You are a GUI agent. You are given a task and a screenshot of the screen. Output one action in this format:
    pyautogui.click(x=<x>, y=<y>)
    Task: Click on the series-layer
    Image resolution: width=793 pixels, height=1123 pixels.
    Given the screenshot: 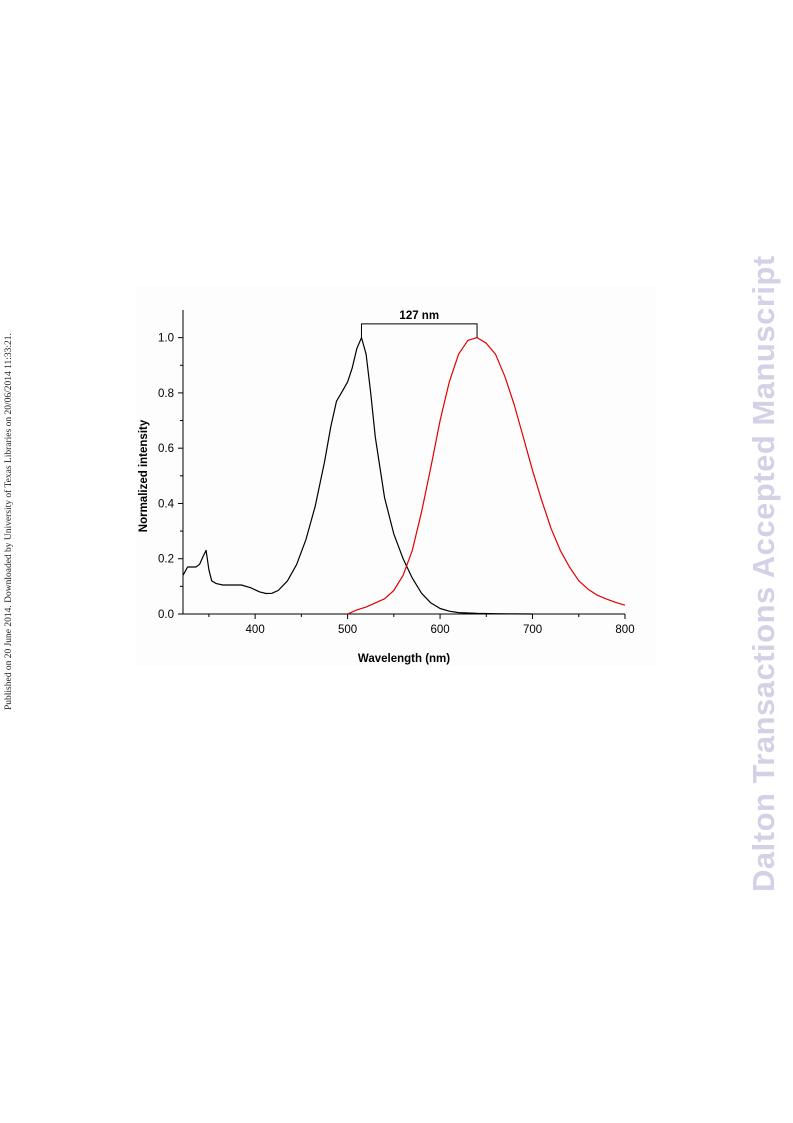 What is the action you would take?
    pyautogui.click(x=404, y=476)
    